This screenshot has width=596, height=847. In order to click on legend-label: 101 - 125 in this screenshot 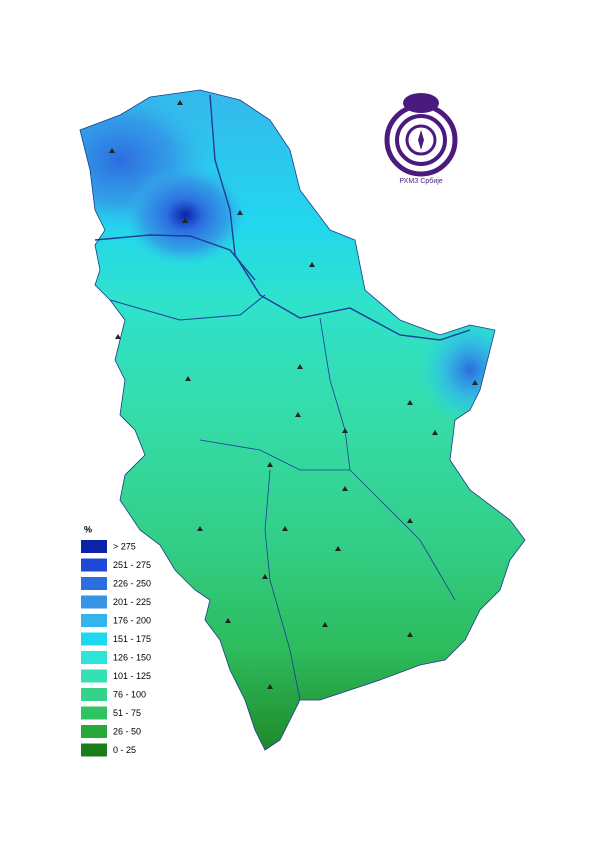, I will do `click(132, 676)`.